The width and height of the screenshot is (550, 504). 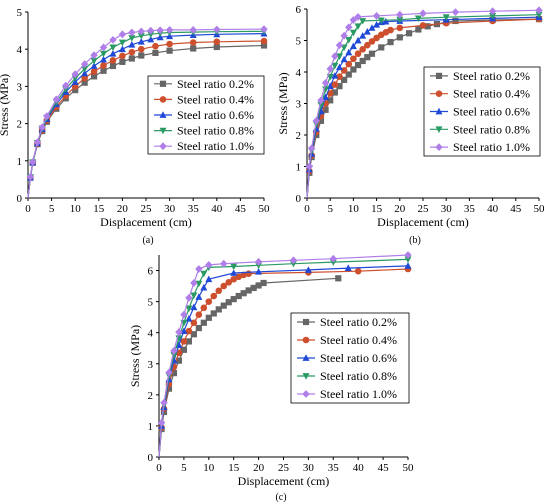 I want to click on x-tick-label: 25, so click(x=147, y=209).